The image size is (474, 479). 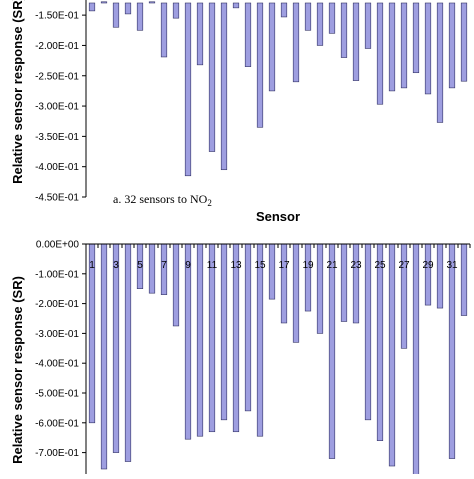 What do you see at coordinates (57, 16) in the screenshot?
I see `top-y-tick-label: -1.50E-01` at bounding box center [57, 16].